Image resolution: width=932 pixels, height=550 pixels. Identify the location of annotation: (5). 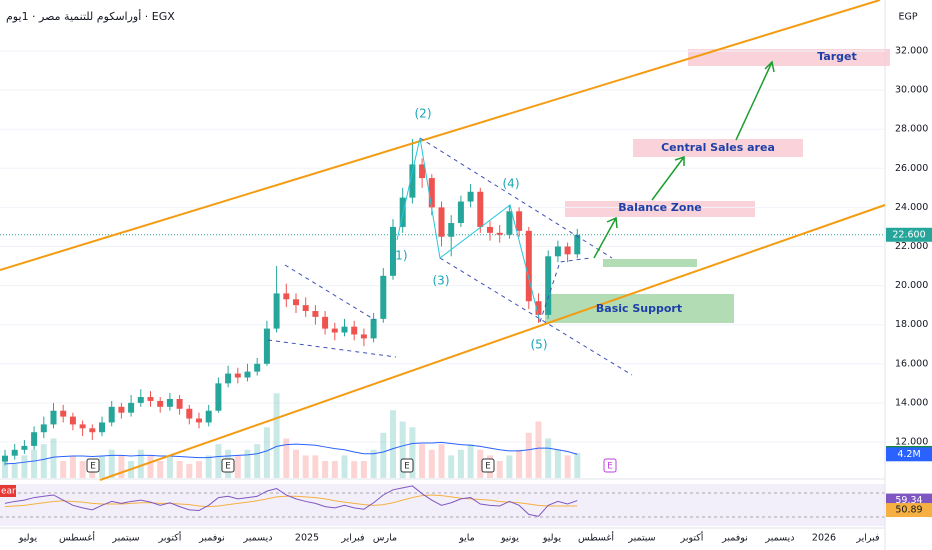
(539, 345).